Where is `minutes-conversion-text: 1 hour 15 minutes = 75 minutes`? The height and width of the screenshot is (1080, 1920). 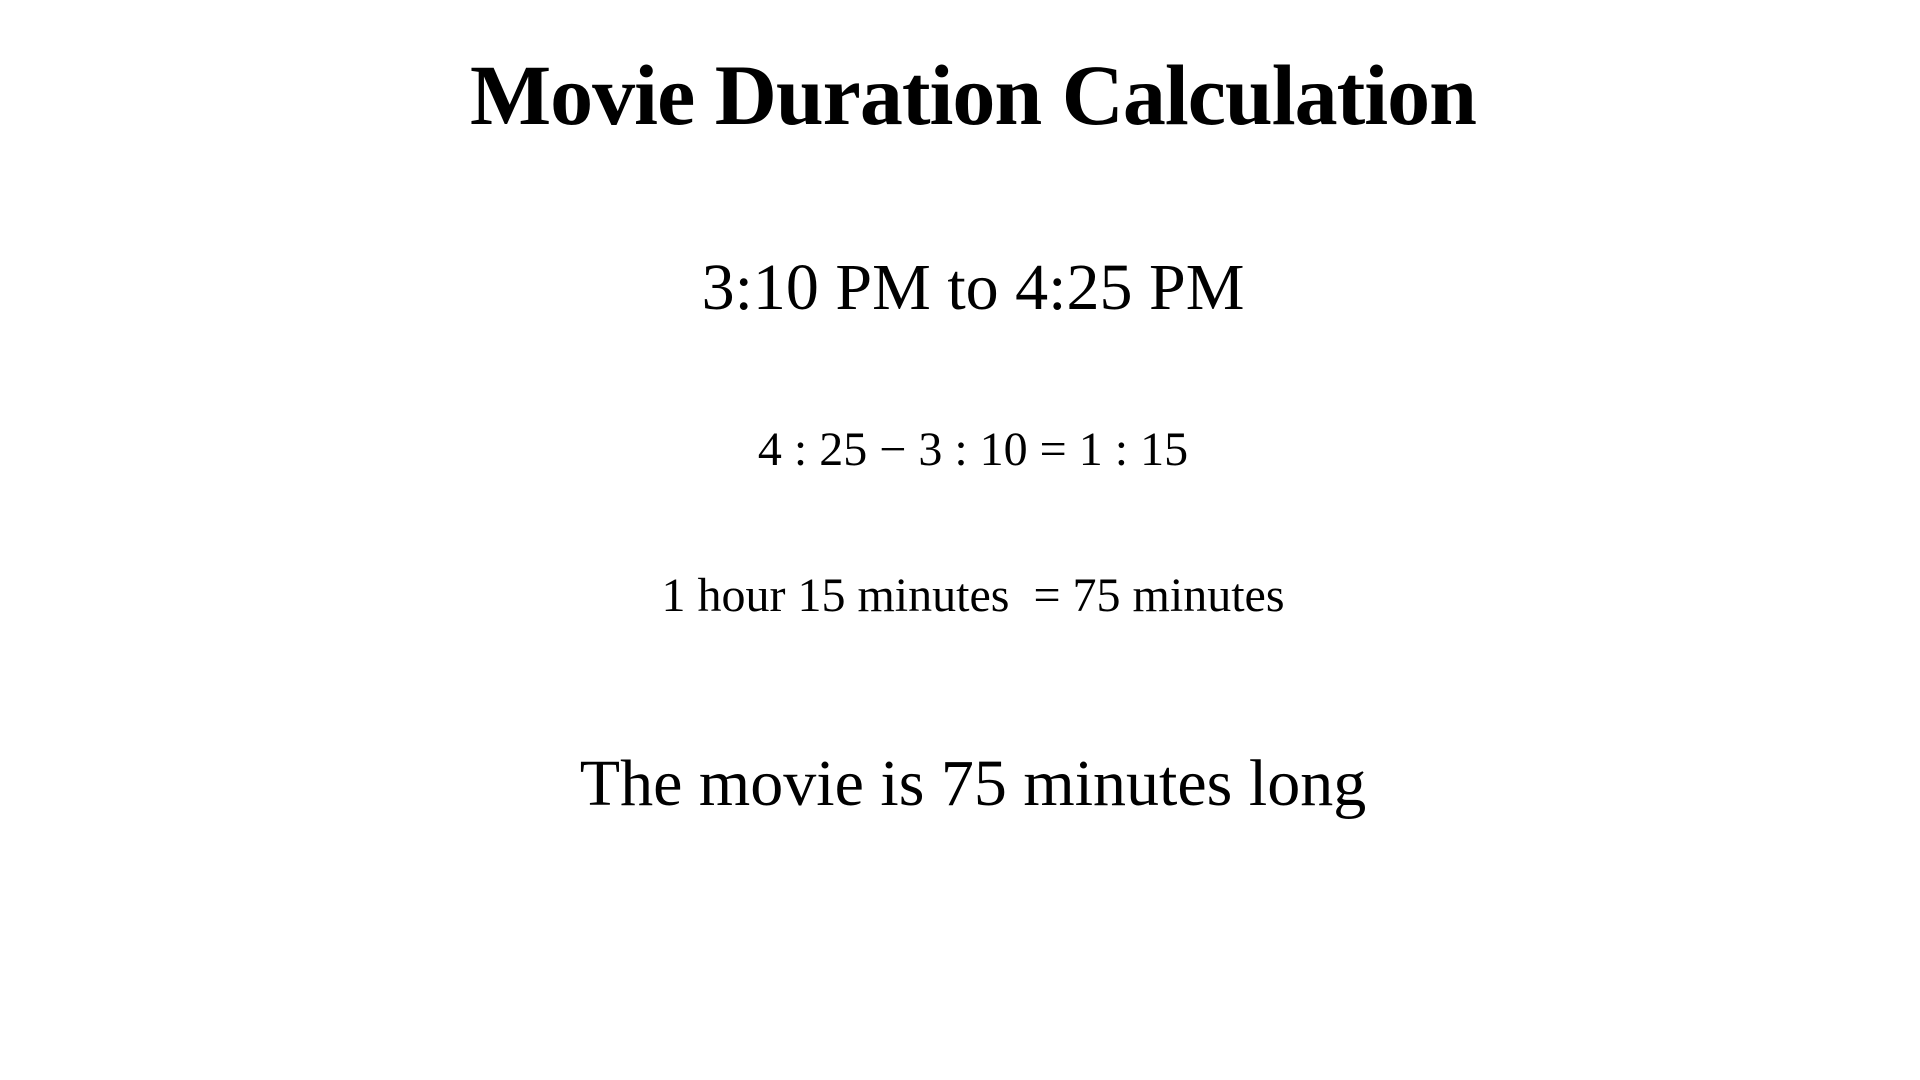
minutes-conversion-text: 1 hour 15 minutes = 75 minutes is located at coordinates (973, 595).